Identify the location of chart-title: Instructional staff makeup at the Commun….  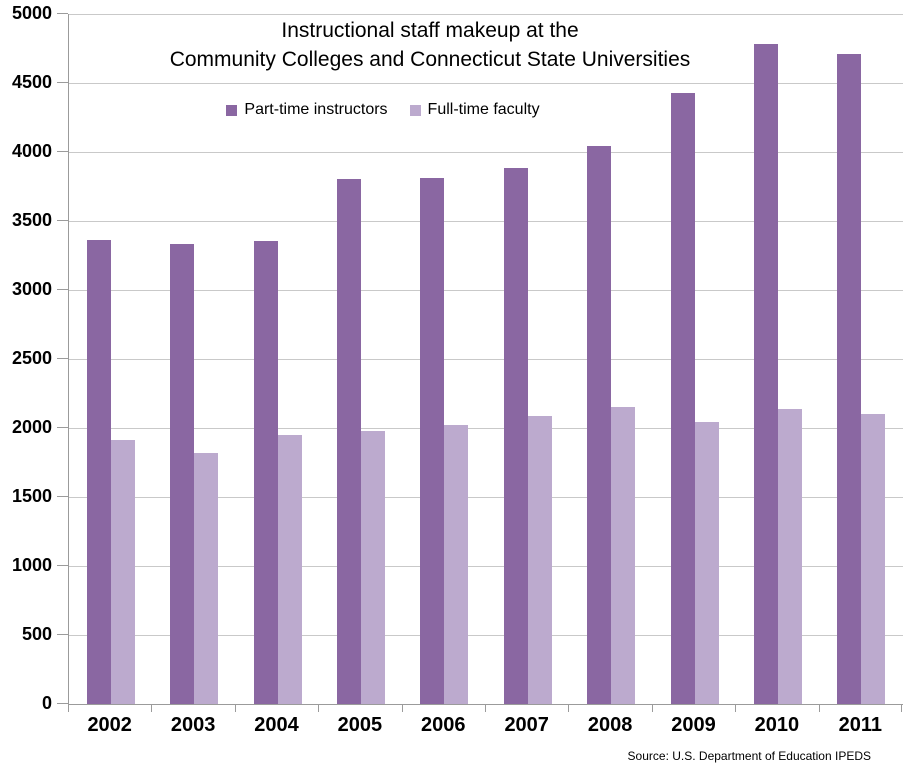
(430, 45).